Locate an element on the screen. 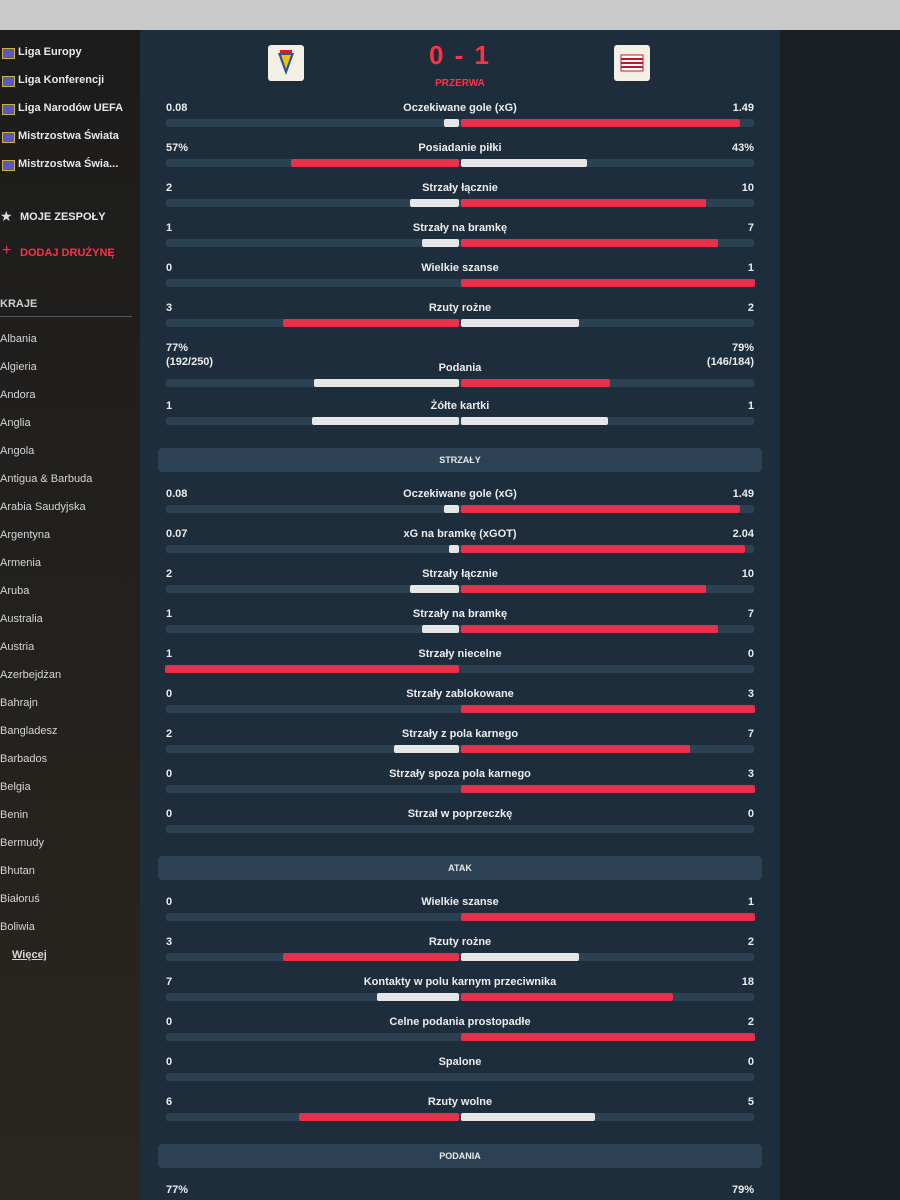 The height and width of the screenshot is (1200, 900). country-link: Boliwia is located at coordinates (17, 927).